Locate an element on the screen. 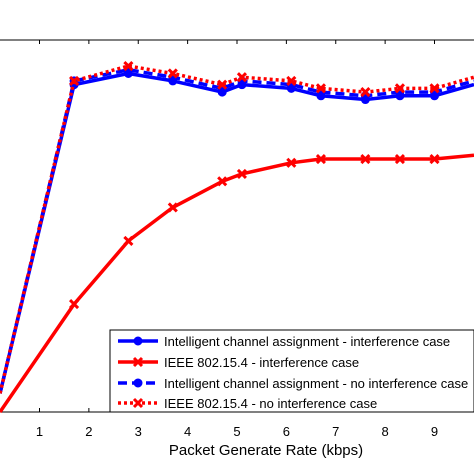 This screenshot has width=474, height=474. legend-entry: IEEE 802.15.4 - interference case is located at coordinates (238, 362).